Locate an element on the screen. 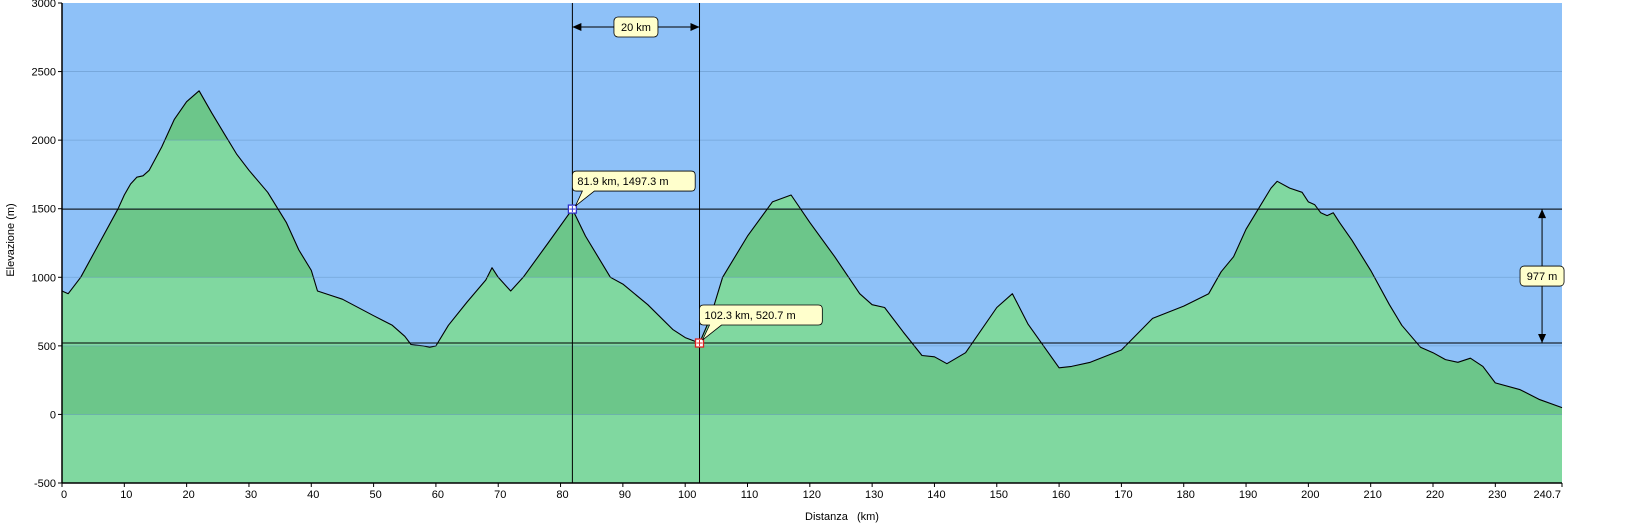 The image size is (1628, 532). x-tick-label: 230 is located at coordinates (1497, 495).